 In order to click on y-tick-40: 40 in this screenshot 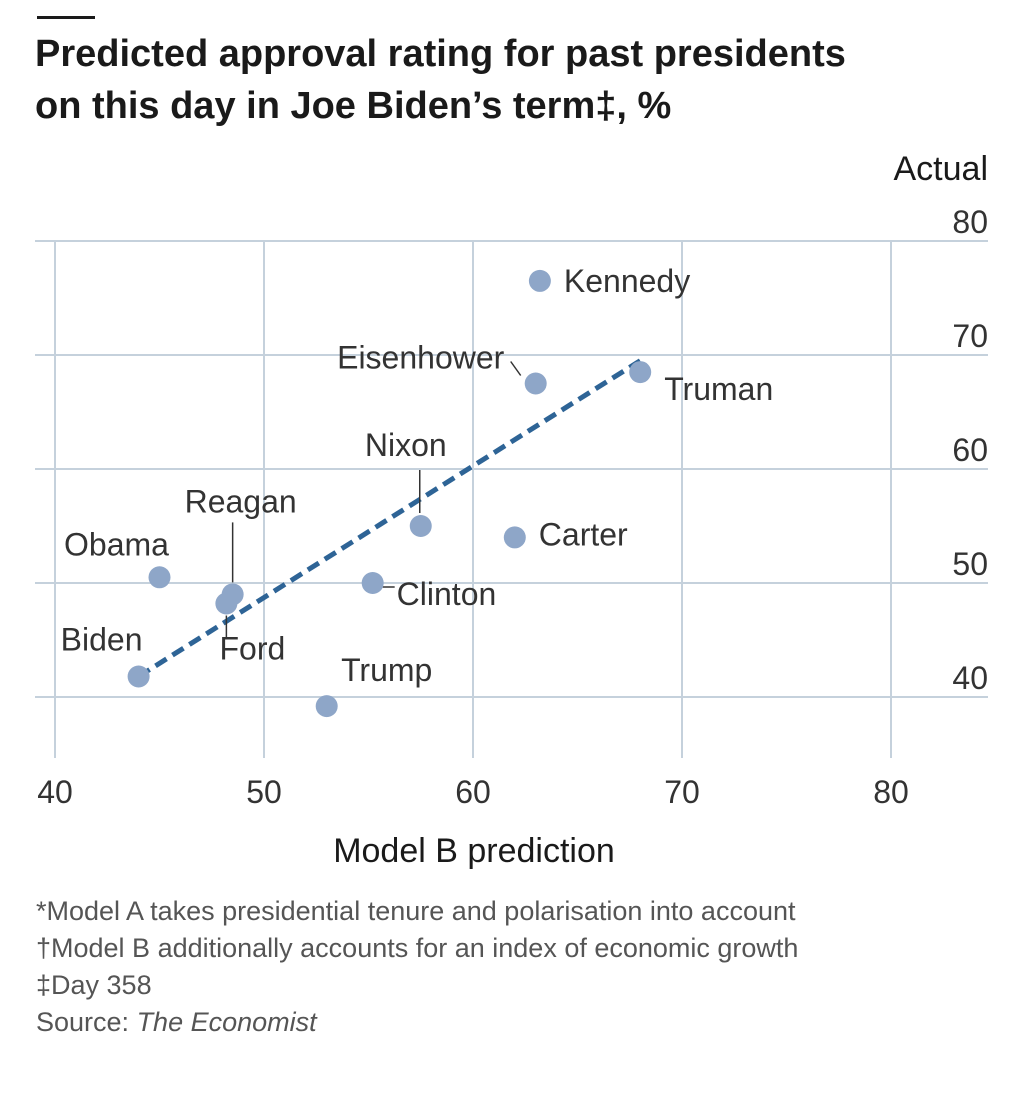, I will do `click(970, 678)`.